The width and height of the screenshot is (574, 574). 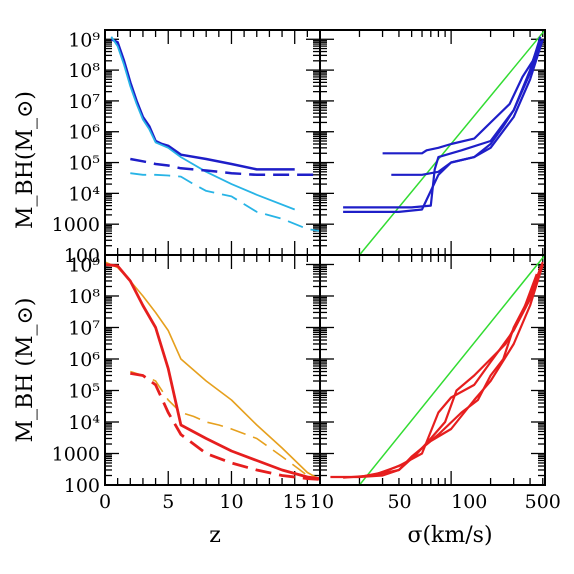 I want to click on plot-frame, so click(x=212, y=142).